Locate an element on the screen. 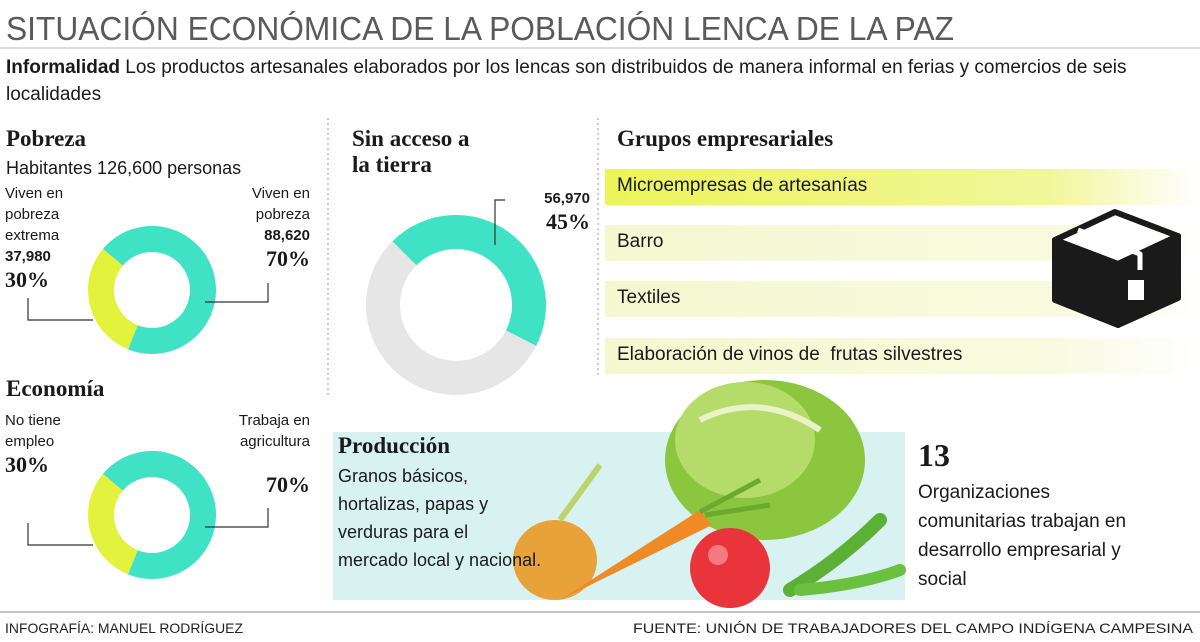 This screenshot has width=1200, height=642. groups-title: Grupos empresariales is located at coordinates (725, 138).